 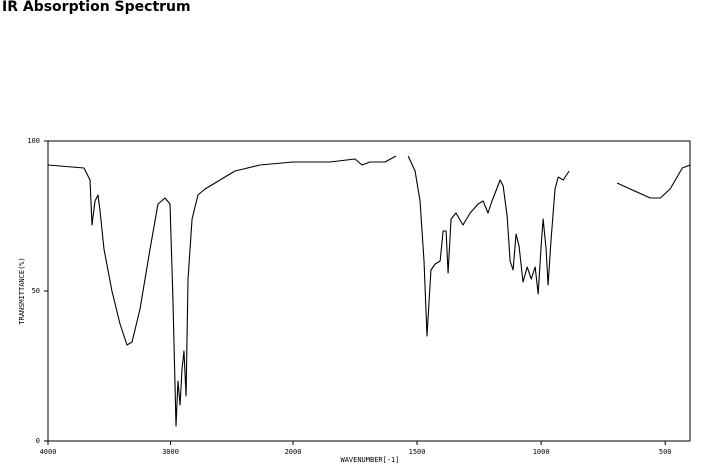 I want to click on x-axis-label: WAVENUMBER[-1], so click(x=369, y=460).